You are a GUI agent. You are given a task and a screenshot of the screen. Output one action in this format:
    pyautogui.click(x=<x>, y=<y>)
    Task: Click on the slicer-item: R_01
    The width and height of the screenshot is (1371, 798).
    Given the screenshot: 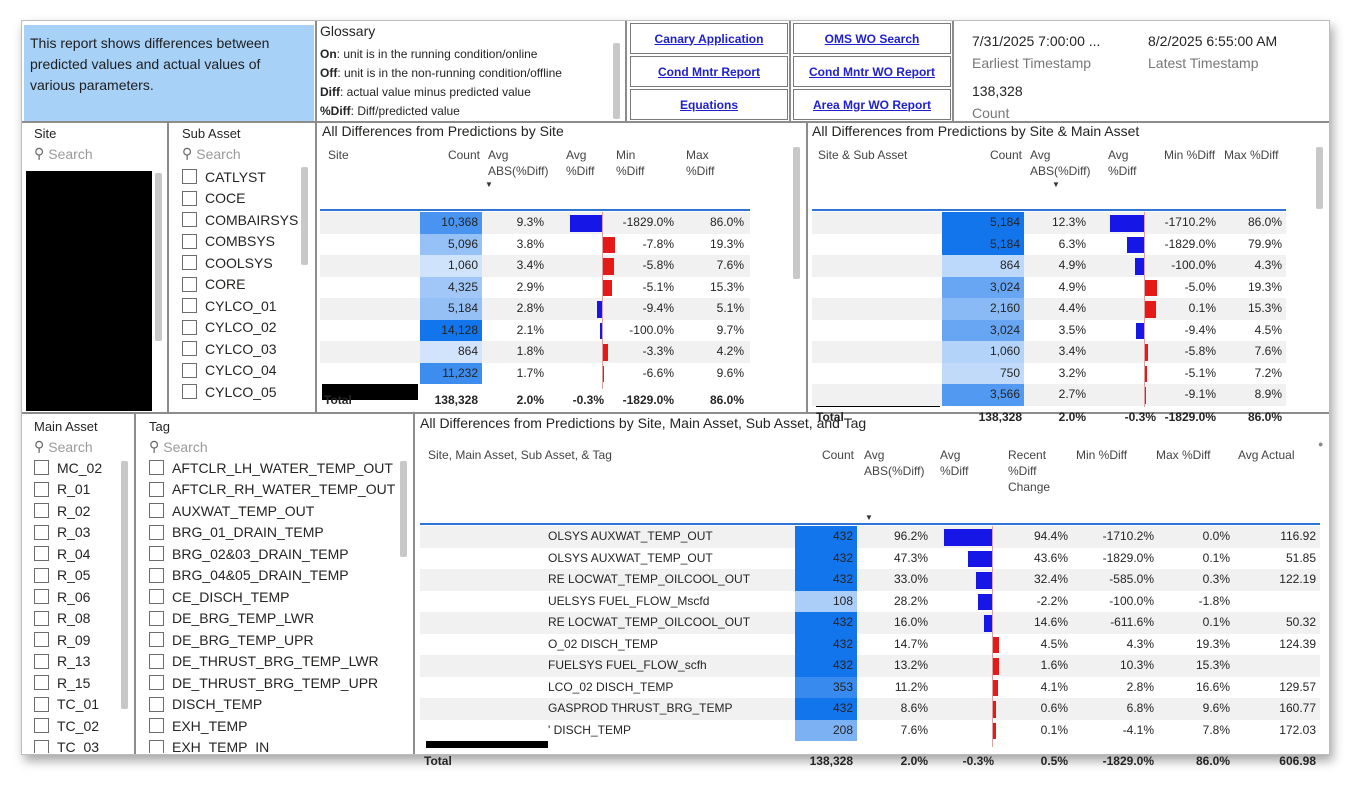 What is the action you would take?
    pyautogui.click(x=83, y=490)
    